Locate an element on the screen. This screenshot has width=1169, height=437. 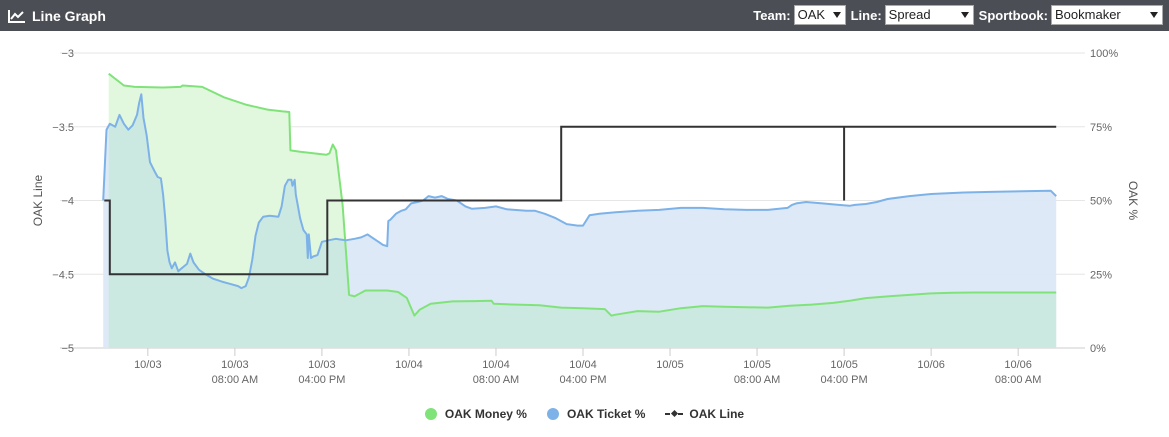
line-select: Spread is located at coordinates (929, 15).